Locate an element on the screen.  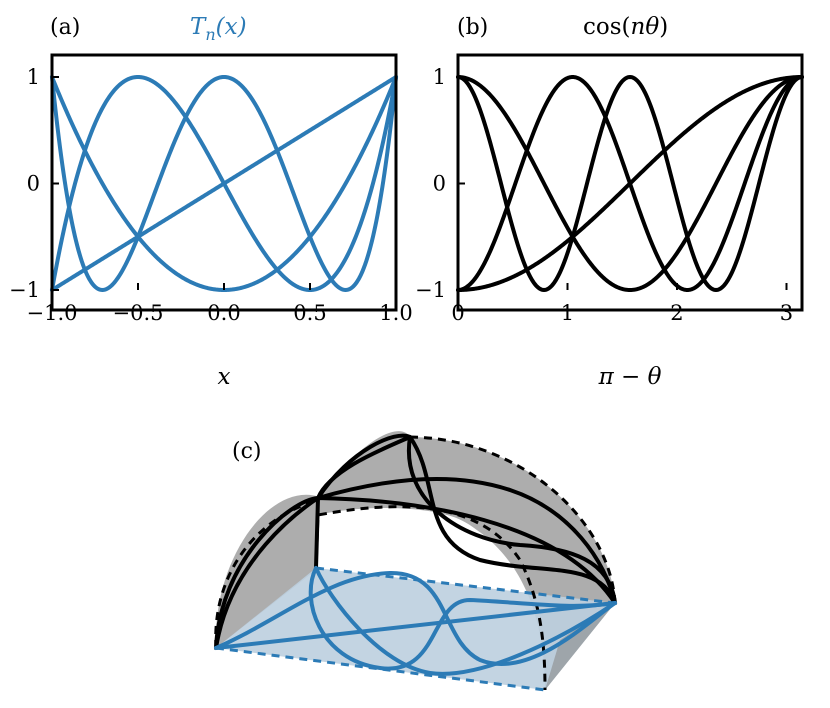
cylinder-rim-back is located at coordinates (513, 519).